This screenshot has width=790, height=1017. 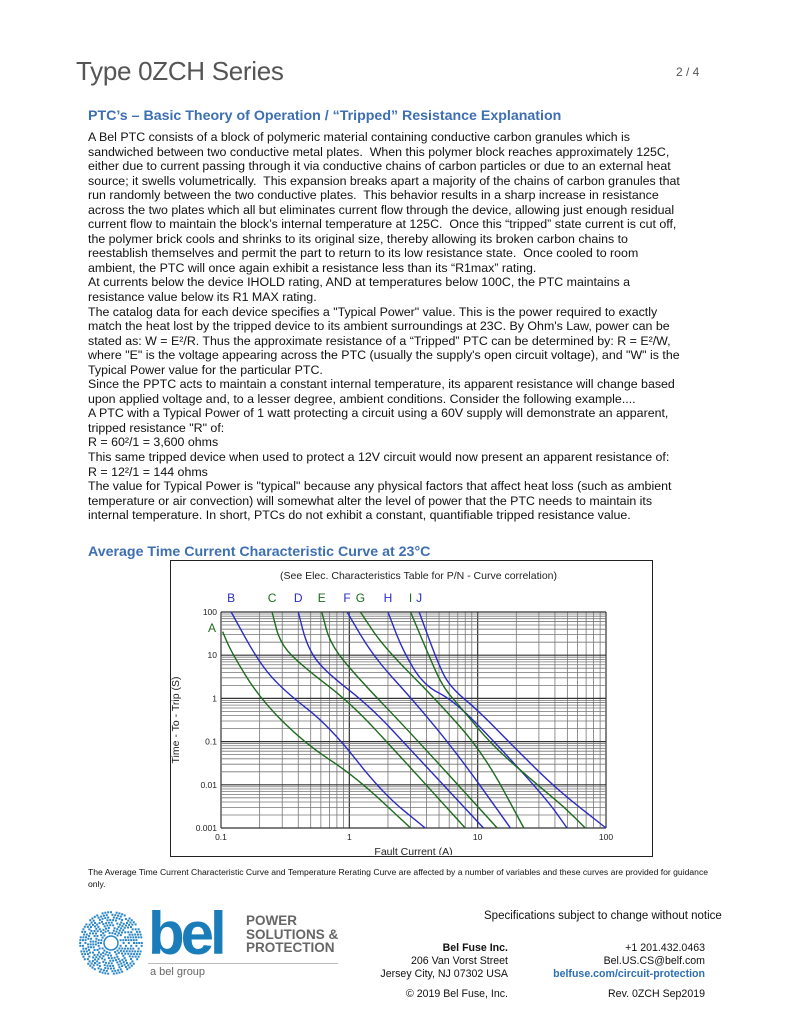 I want to click on page-number: 2 / 4, so click(x=688, y=72).